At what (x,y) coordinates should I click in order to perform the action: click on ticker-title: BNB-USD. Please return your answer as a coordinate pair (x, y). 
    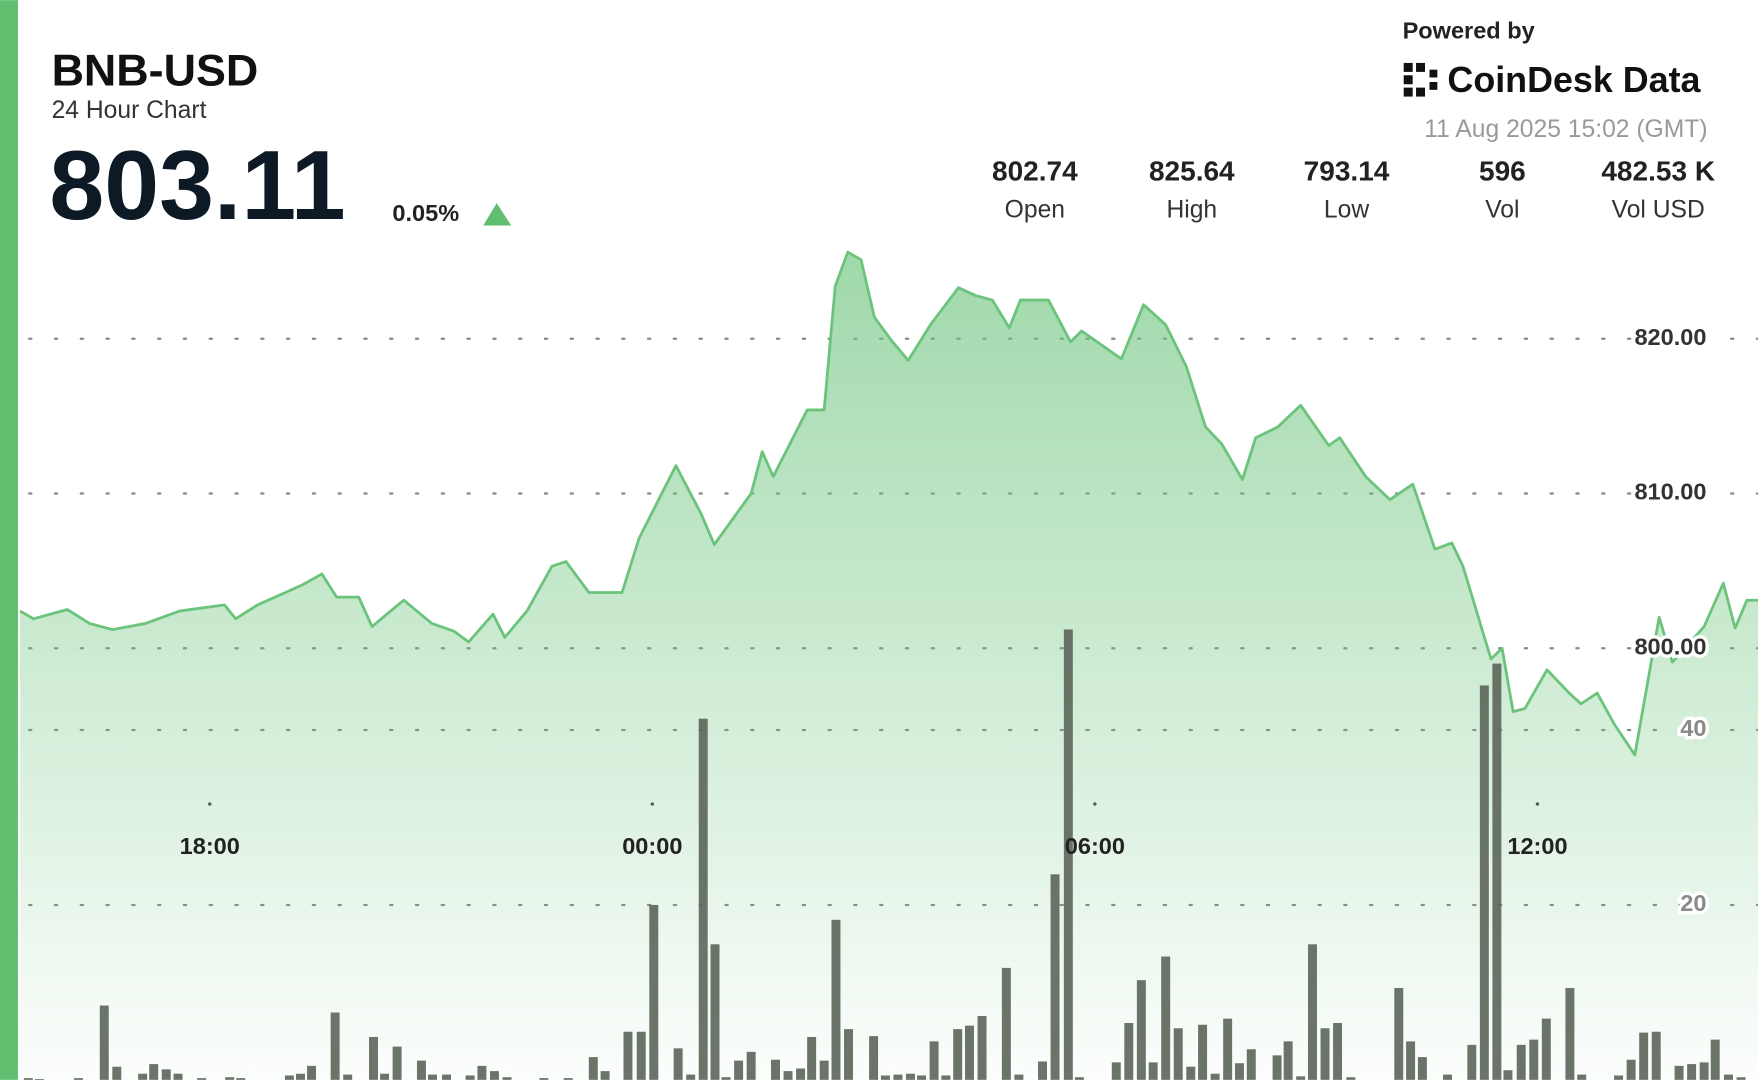
    Looking at the image, I should click on (155, 69).